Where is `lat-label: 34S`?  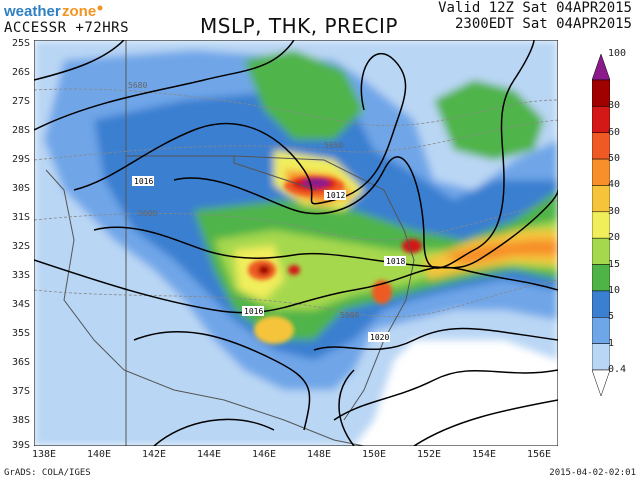
lat-label: 34S is located at coordinates (20, 304).